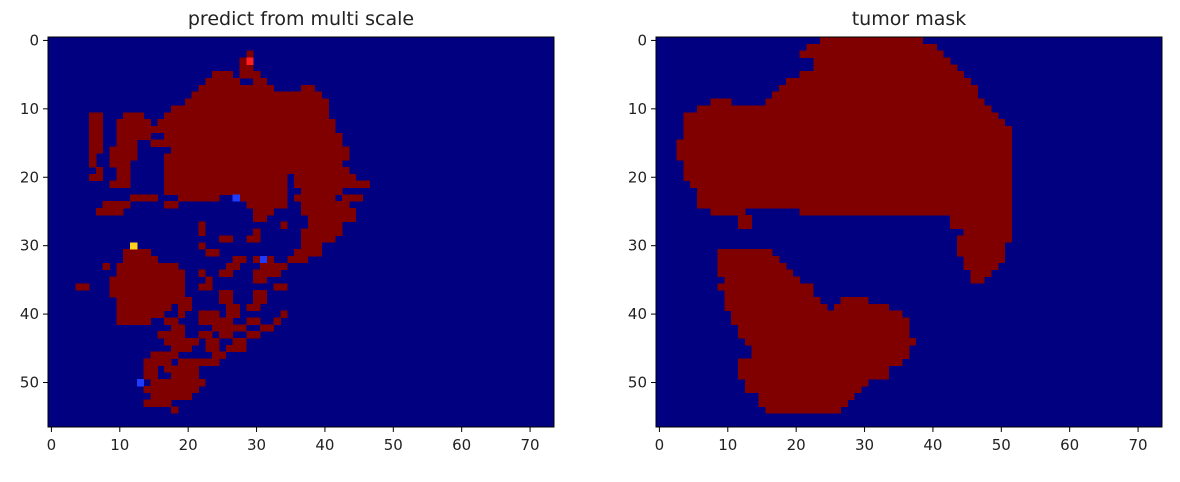 The image size is (1180, 482). I want to click on y-tick-label: 30, so click(637, 246).